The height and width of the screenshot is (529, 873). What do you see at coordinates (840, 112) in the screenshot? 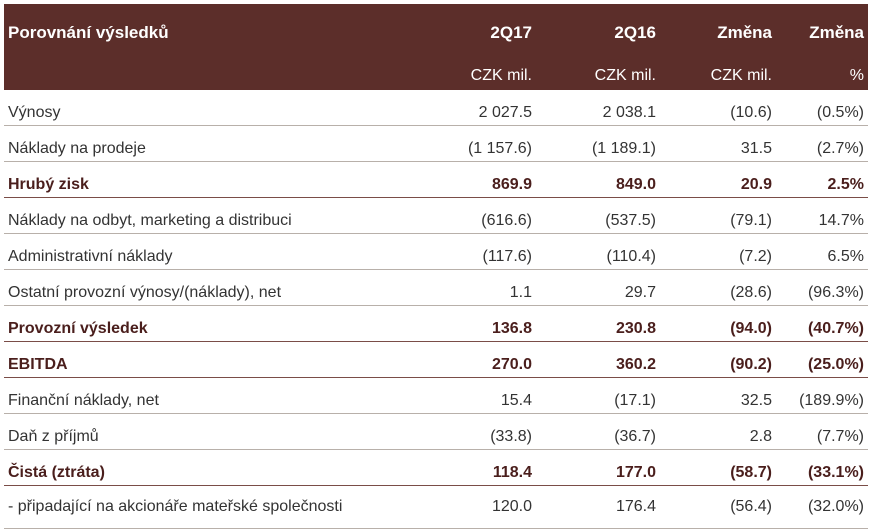
I see `cell-change-pct: (0.5%)` at bounding box center [840, 112].